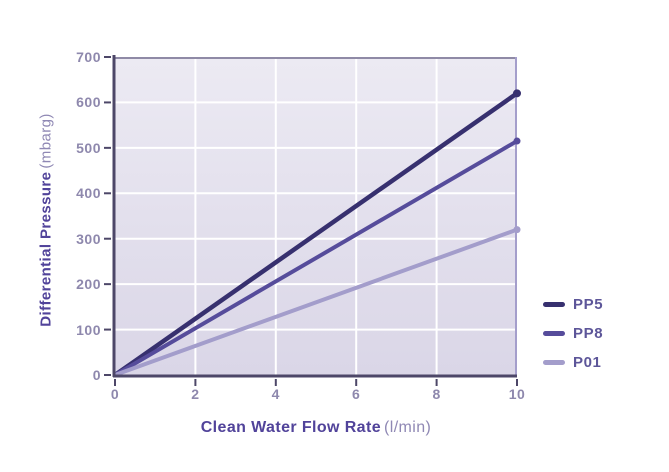  Describe the element at coordinates (50, 216) in the screenshot. I see `y-axis-tick-labels: 0 100 200 300 400 500 600 700` at that location.